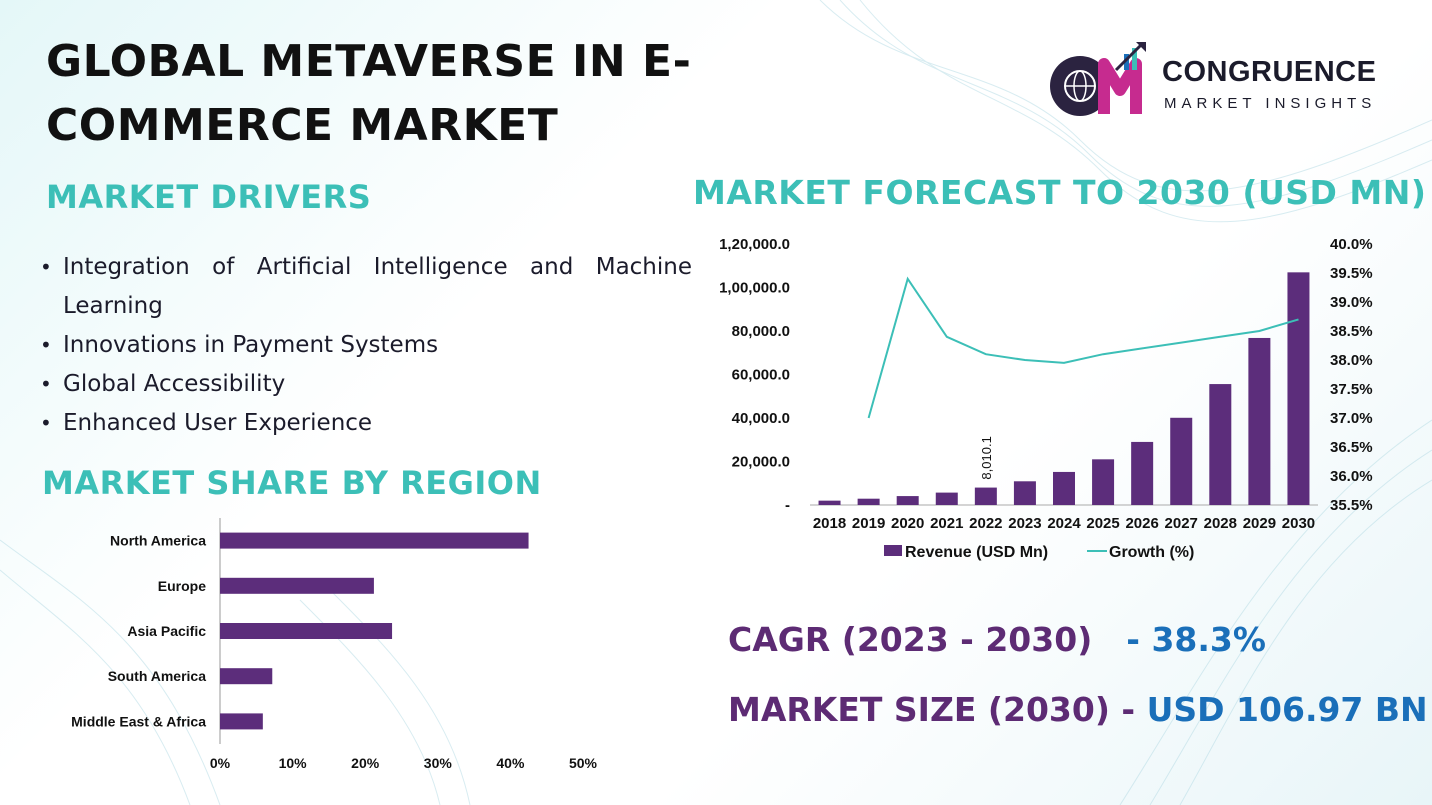 This screenshot has width=1432, height=805. Describe the element at coordinates (1060, 192) in the screenshot. I see `forecast-heading: MARKET FORECAST TO 2030 (USD MN)` at that location.